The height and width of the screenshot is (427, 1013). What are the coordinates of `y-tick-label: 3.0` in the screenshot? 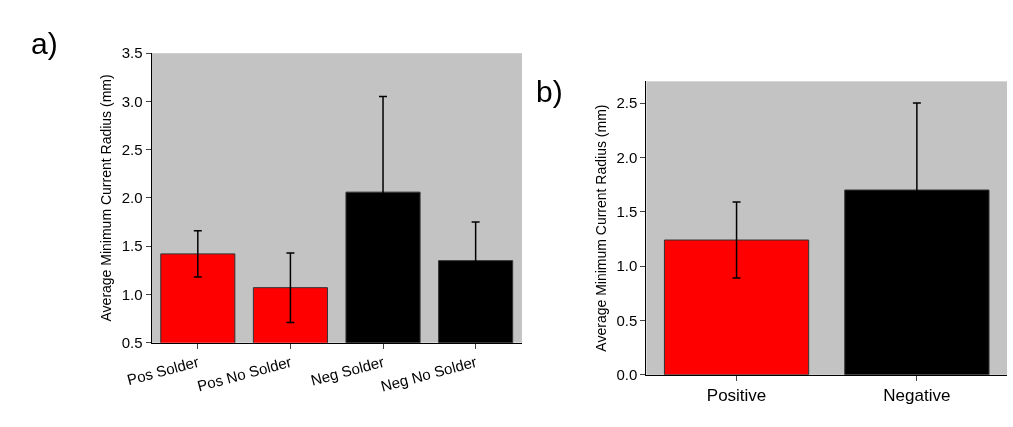 It's located at (132, 101).